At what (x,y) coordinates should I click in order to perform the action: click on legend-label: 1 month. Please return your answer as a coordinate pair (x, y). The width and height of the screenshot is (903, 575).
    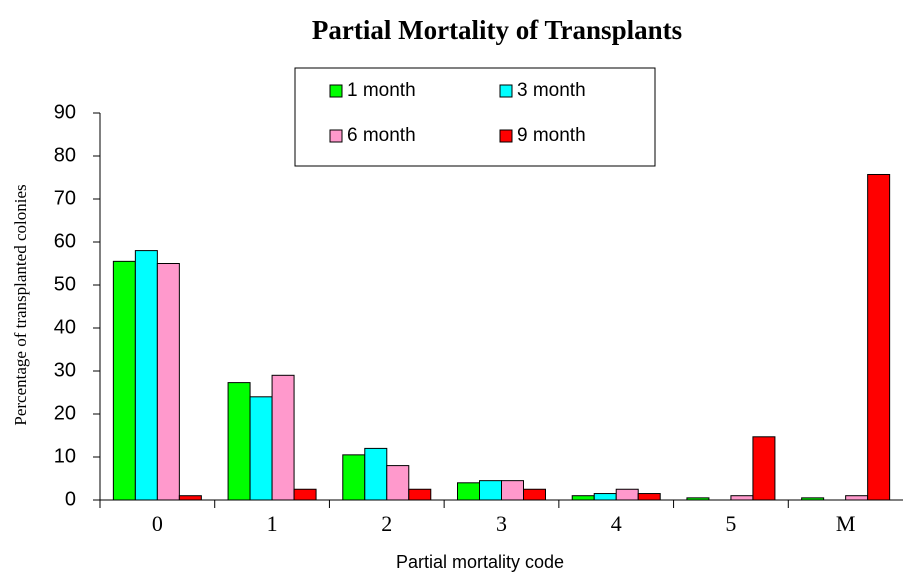
    Looking at the image, I should click on (381, 90).